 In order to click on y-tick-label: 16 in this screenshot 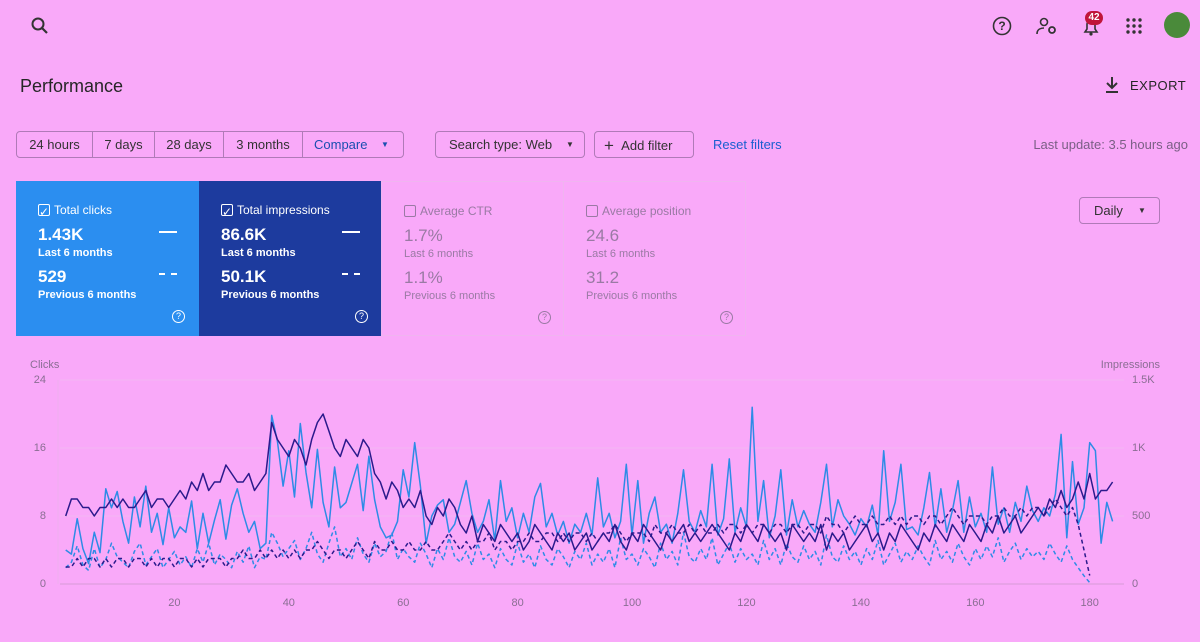, I will do `click(40, 448)`.